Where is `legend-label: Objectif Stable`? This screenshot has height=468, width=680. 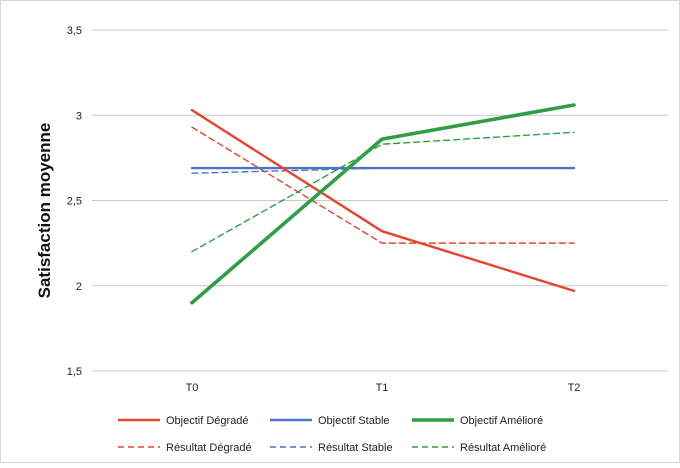
legend-label: Objectif Stable is located at coordinates (354, 421).